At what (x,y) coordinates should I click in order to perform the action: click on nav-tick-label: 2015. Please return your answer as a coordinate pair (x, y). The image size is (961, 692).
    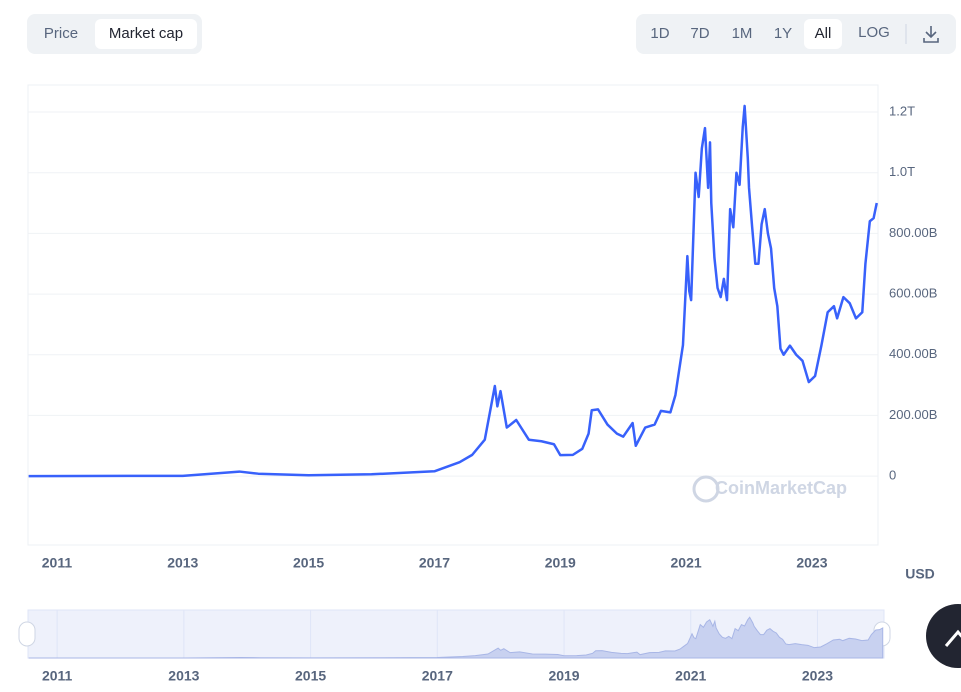
    Looking at the image, I should click on (310, 676).